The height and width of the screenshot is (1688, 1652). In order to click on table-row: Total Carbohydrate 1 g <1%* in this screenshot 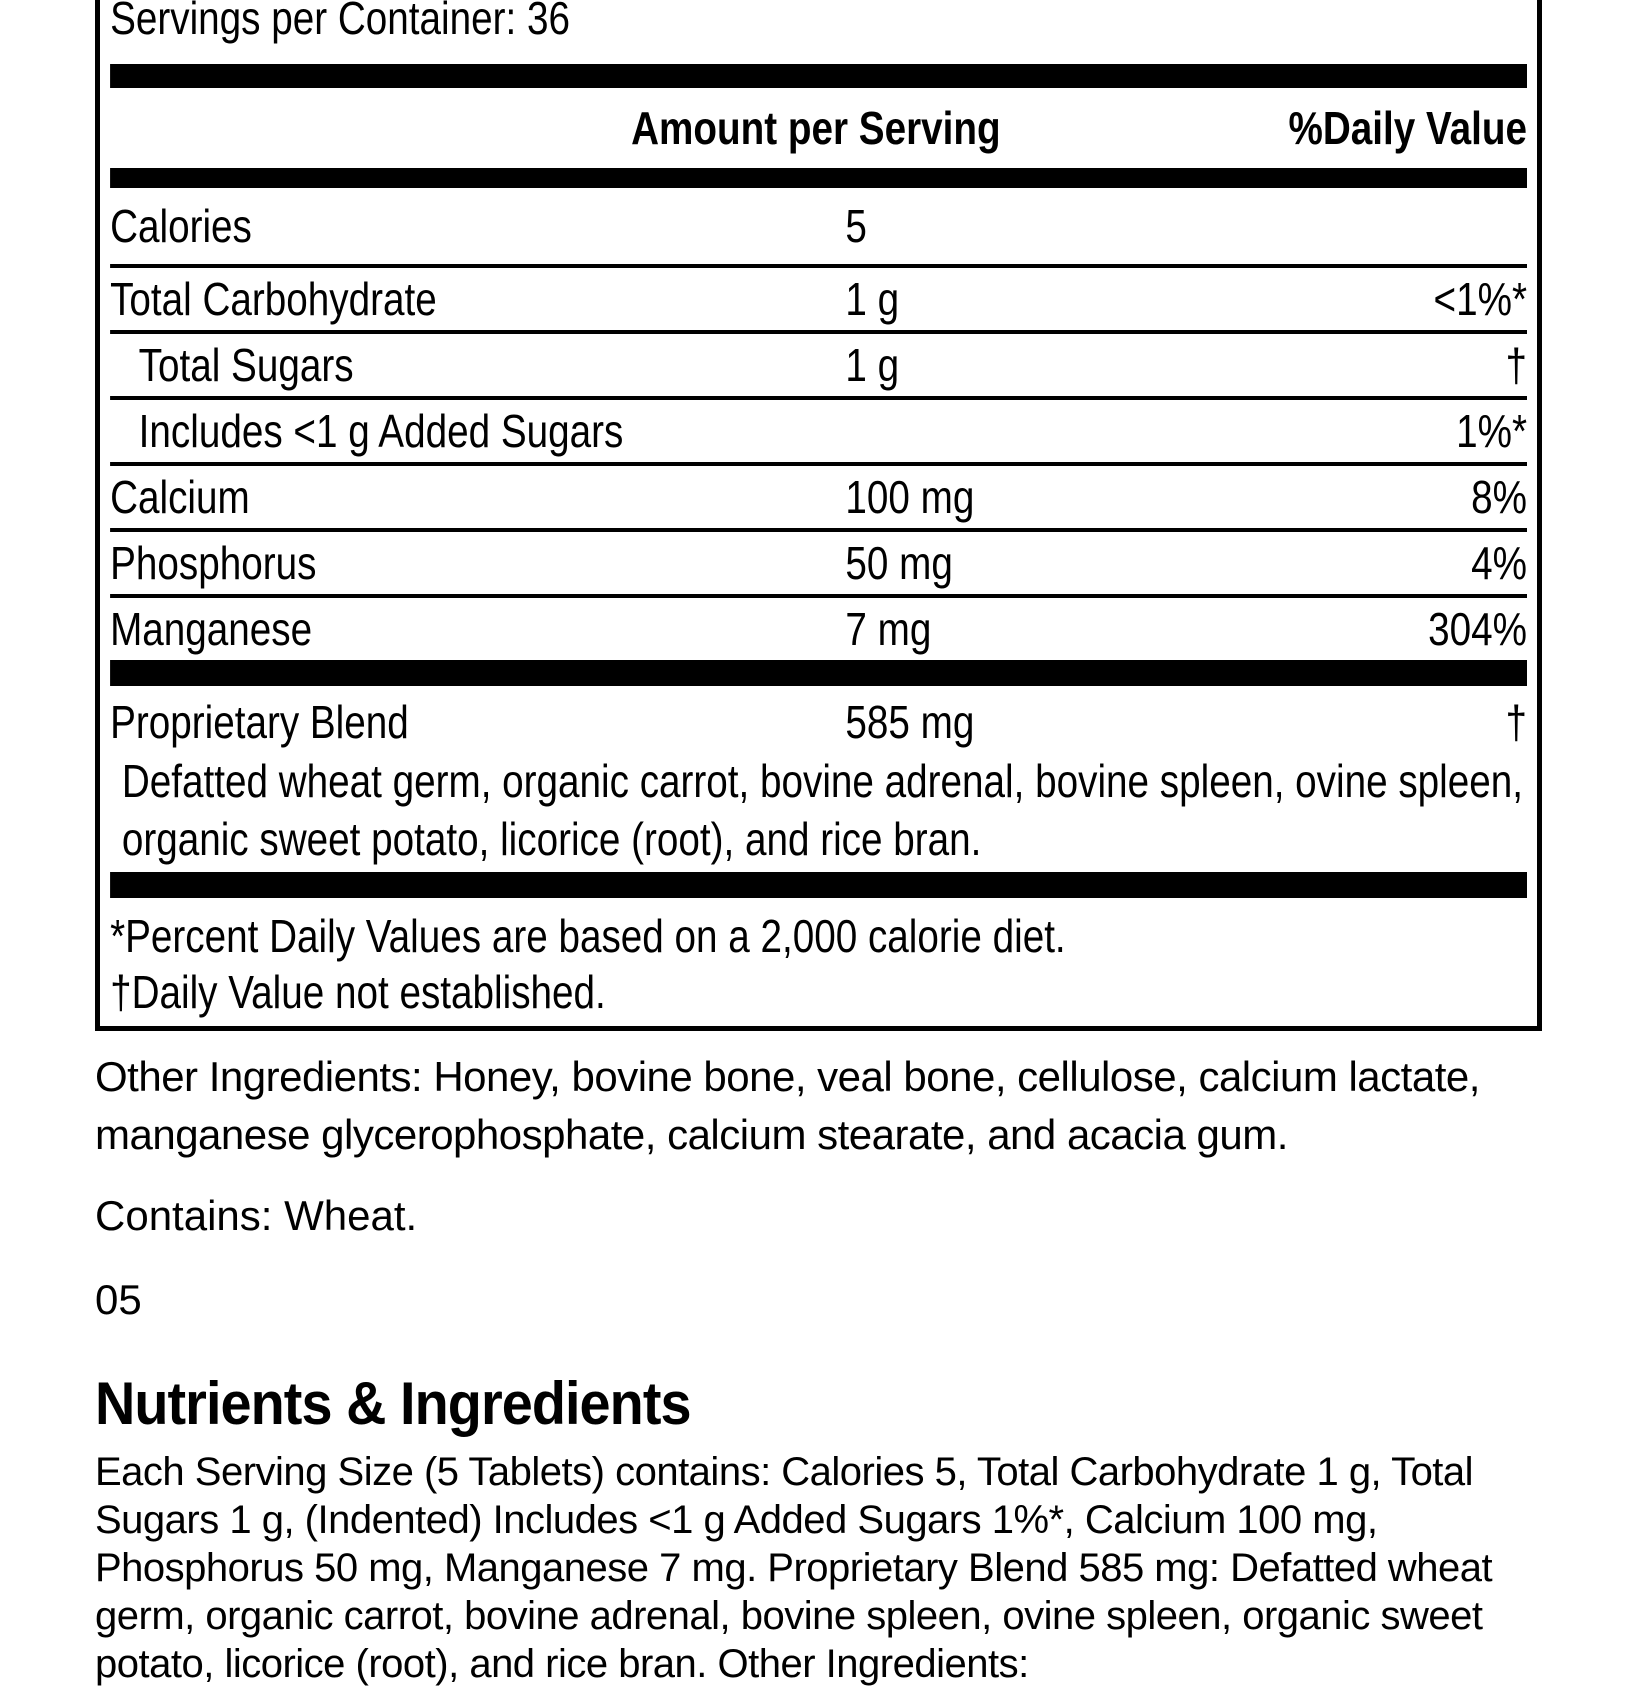, I will do `click(818, 297)`.